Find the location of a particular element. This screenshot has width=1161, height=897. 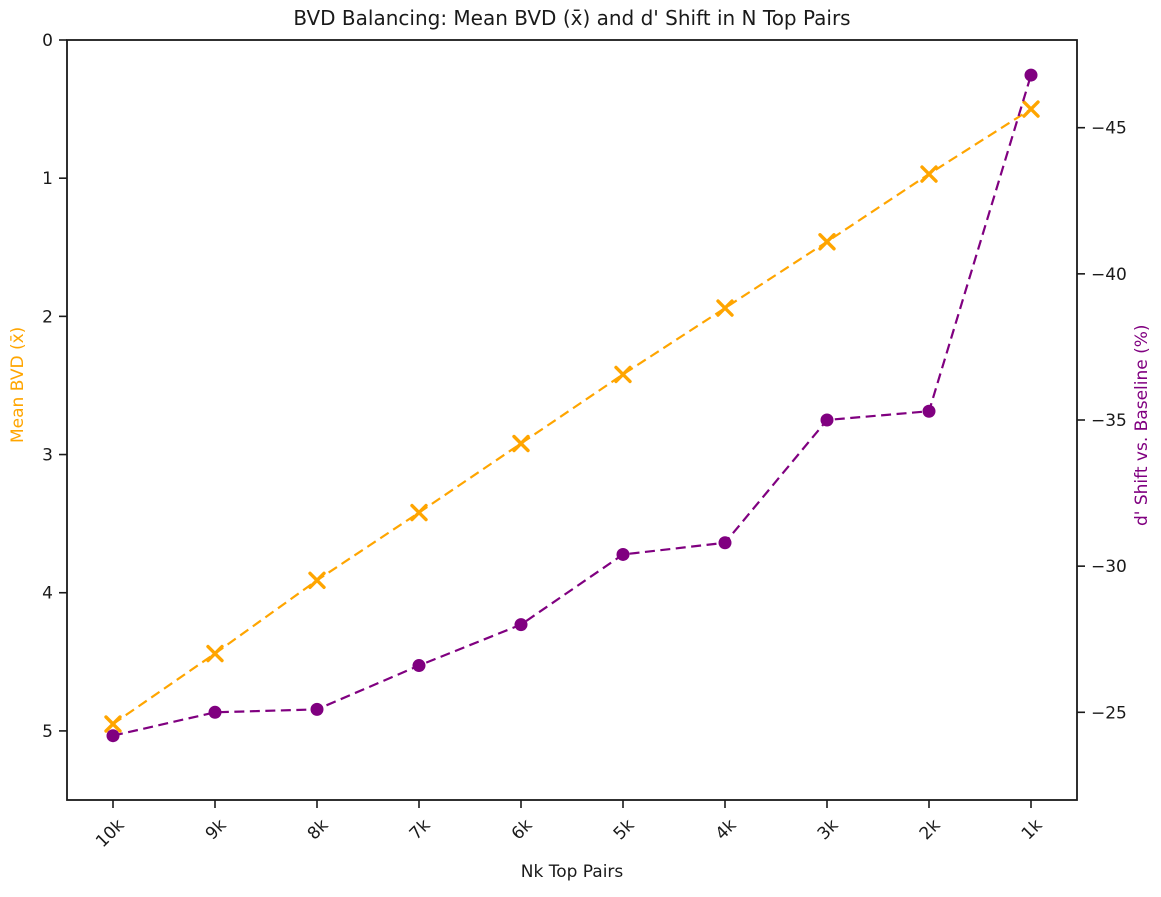

x-tick-label: 9k is located at coordinates (216, 829).